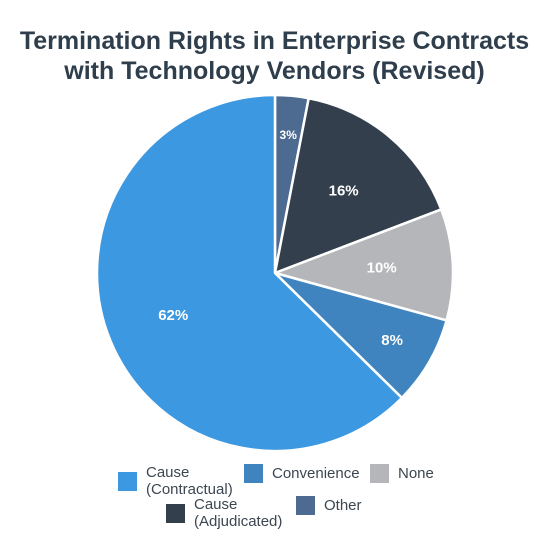 The height and width of the screenshot is (549, 549). I want to click on slice-label-cause-contractual: 62%, so click(173, 315).